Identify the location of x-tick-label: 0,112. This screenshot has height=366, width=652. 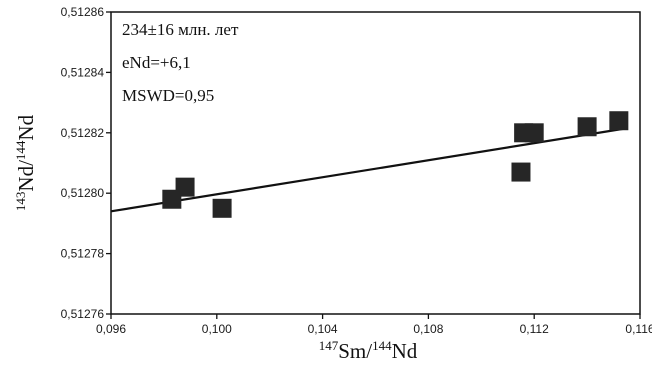
(534, 329).